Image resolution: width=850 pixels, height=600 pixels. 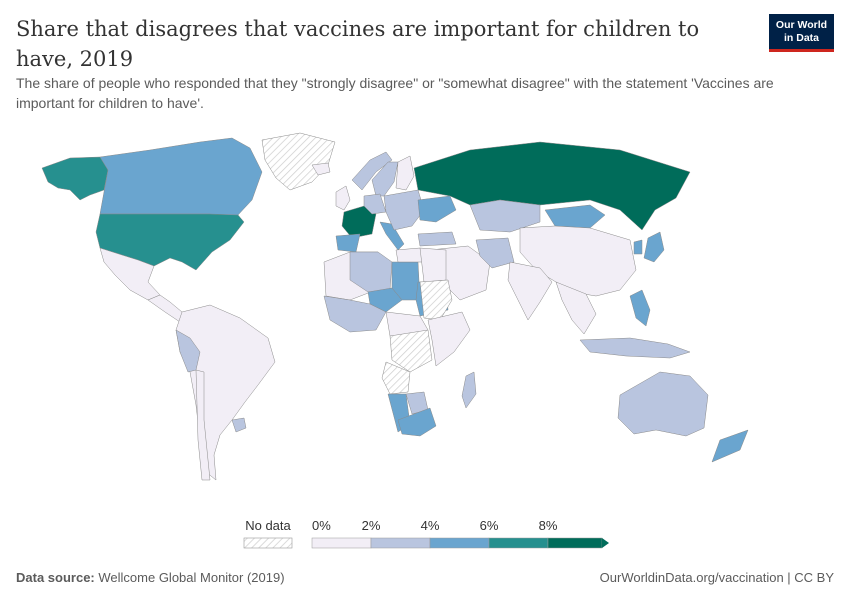 I want to click on legend-nodata-label: No data, so click(x=268, y=525).